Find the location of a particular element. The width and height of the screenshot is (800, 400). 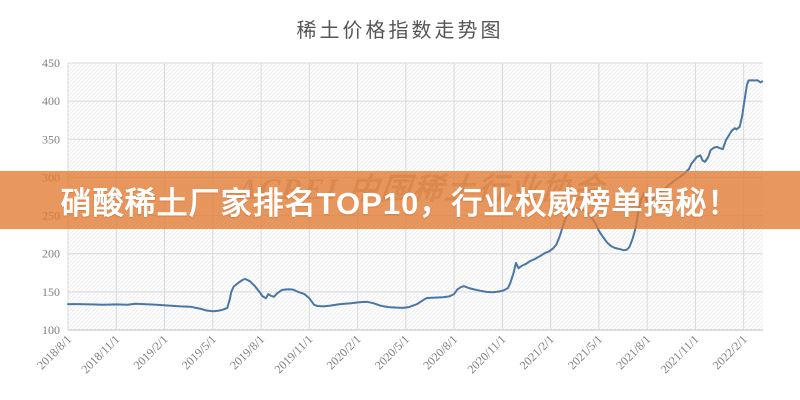

x-tick-label: 2022/2/1 is located at coordinates (730, 352).